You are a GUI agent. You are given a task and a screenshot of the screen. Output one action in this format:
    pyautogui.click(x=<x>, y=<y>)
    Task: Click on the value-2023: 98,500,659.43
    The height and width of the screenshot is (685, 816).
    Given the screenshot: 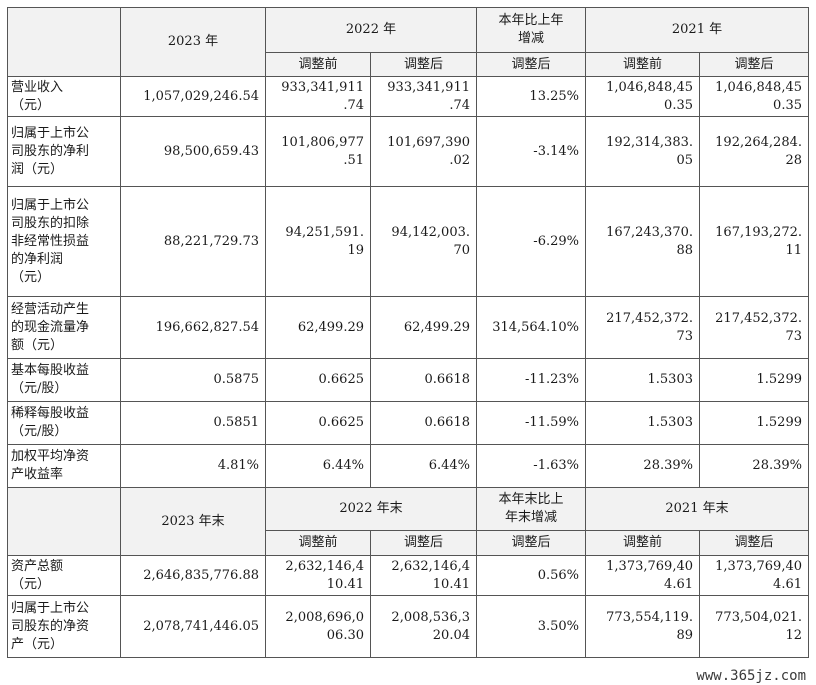 What is the action you would take?
    pyautogui.click(x=193, y=151)
    